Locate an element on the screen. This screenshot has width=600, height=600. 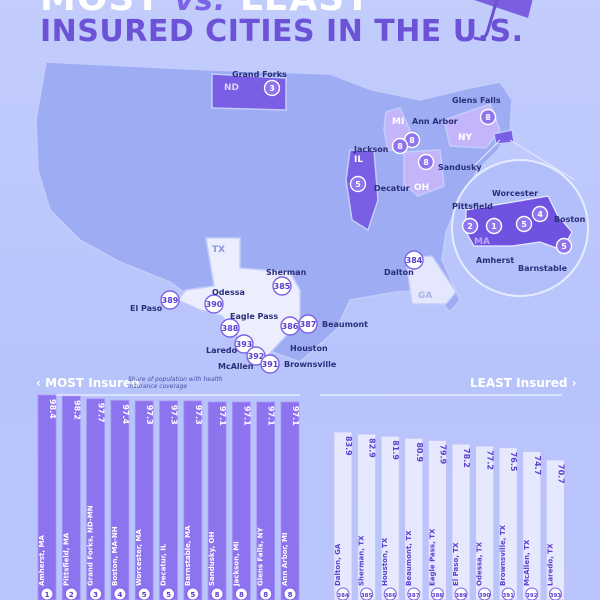
city-marker: 8 Glens Falls is located at coordinates (476, 111).